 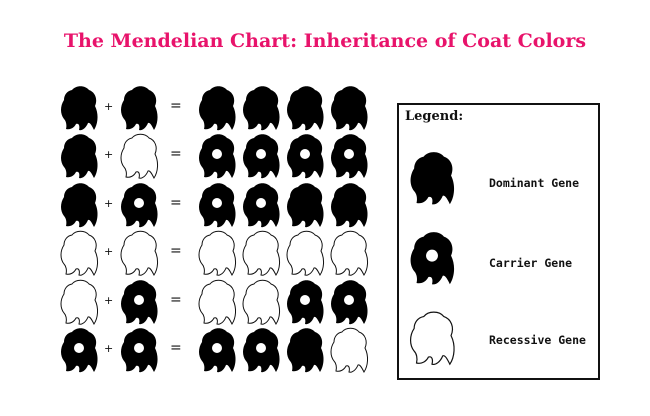 I want to click on row-4-parent-2-recessive-icon, so click(x=139, y=253).